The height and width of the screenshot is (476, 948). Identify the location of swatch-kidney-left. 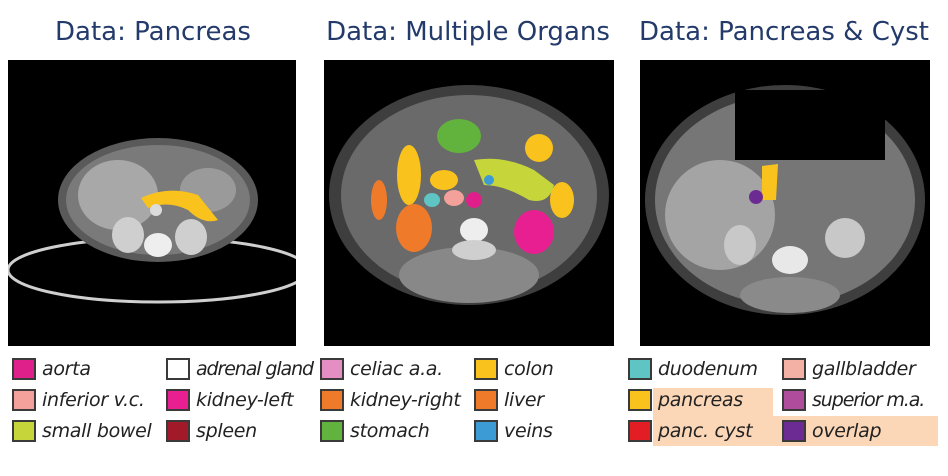
(178, 400).